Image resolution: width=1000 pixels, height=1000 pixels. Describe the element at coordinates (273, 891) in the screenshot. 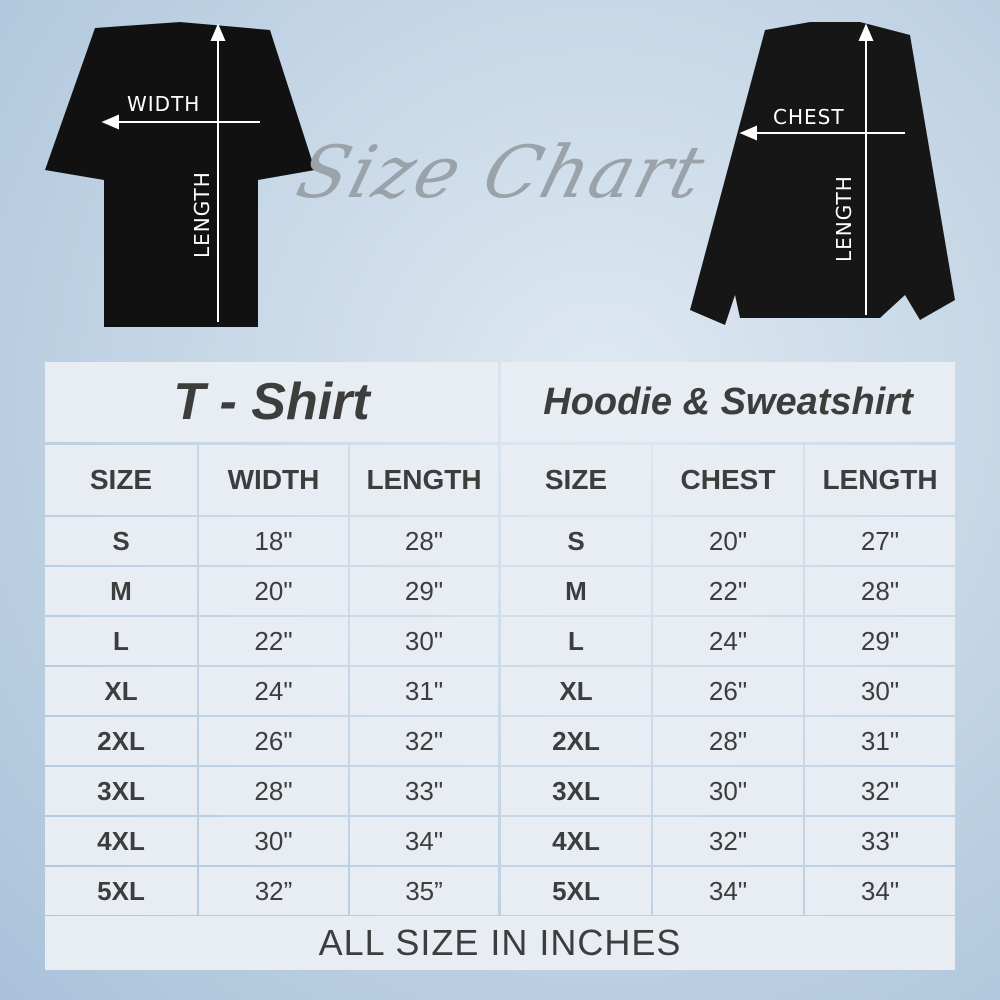

I see `measurement-cell: 32”` at that location.